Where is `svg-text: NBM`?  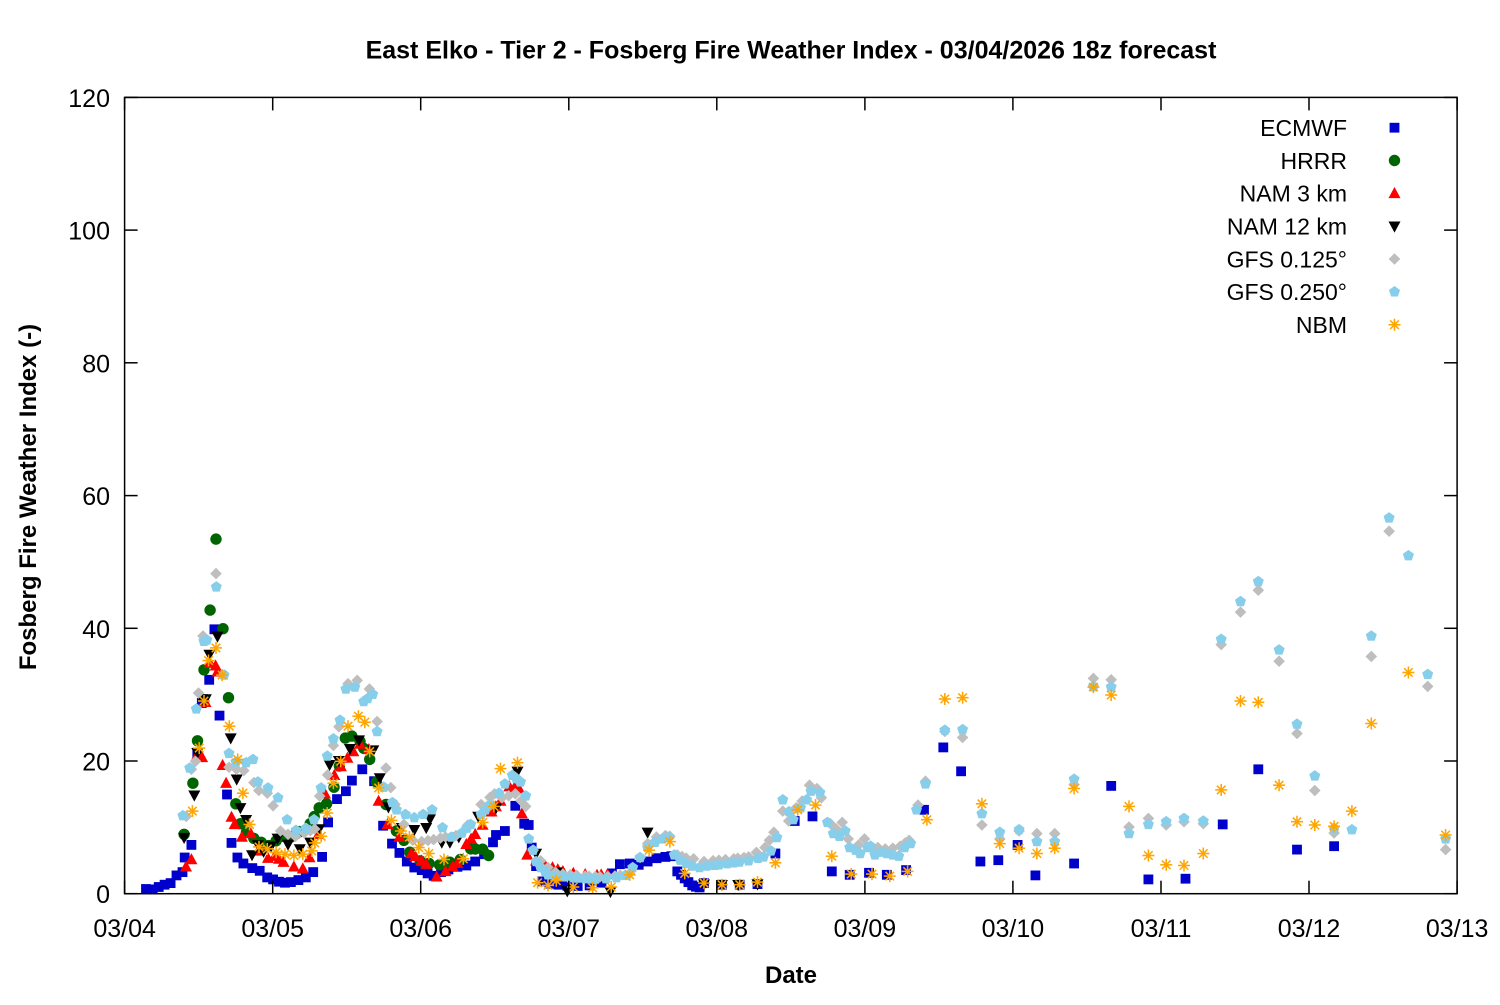 svg-text: NBM is located at coordinates (1321, 325).